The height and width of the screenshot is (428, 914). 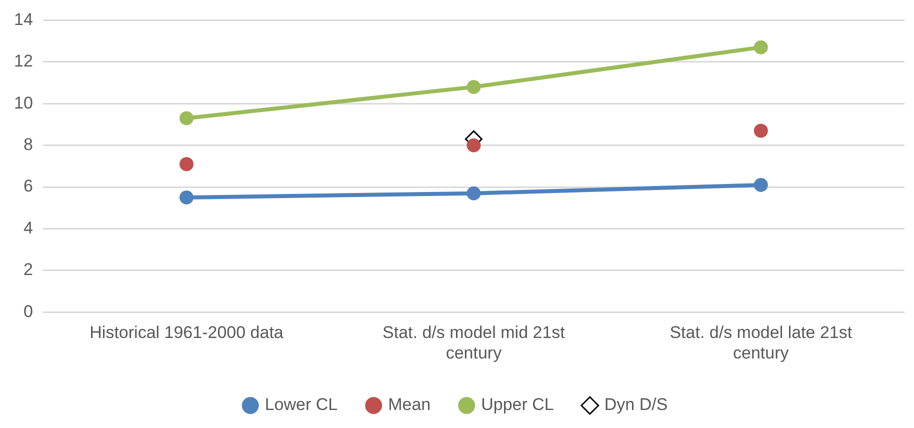 What do you see at coordinates (28, 228) in the screenshot?
I see `y-tick-label: 4` at bounding box center [28, 228].